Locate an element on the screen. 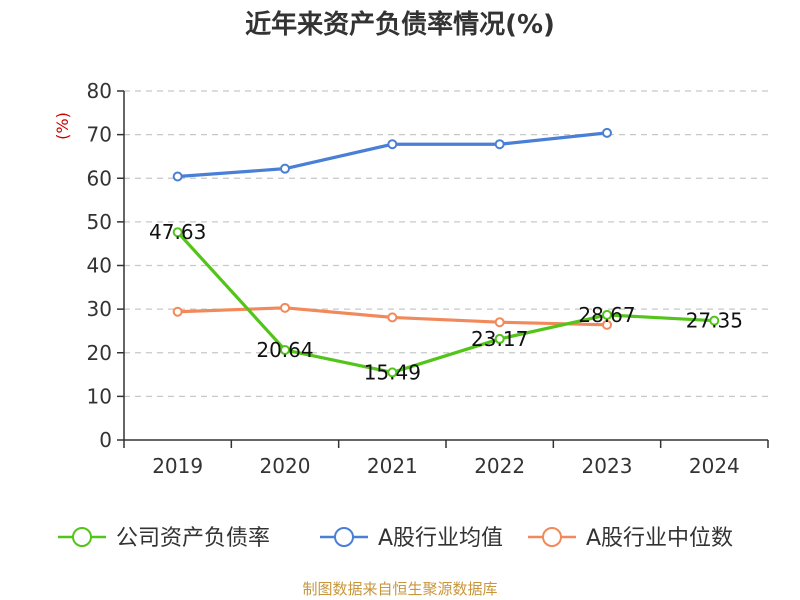 The height and width of the screenshot is (600, 800). data-label: 28.67 is located at coordinates (606, 315).